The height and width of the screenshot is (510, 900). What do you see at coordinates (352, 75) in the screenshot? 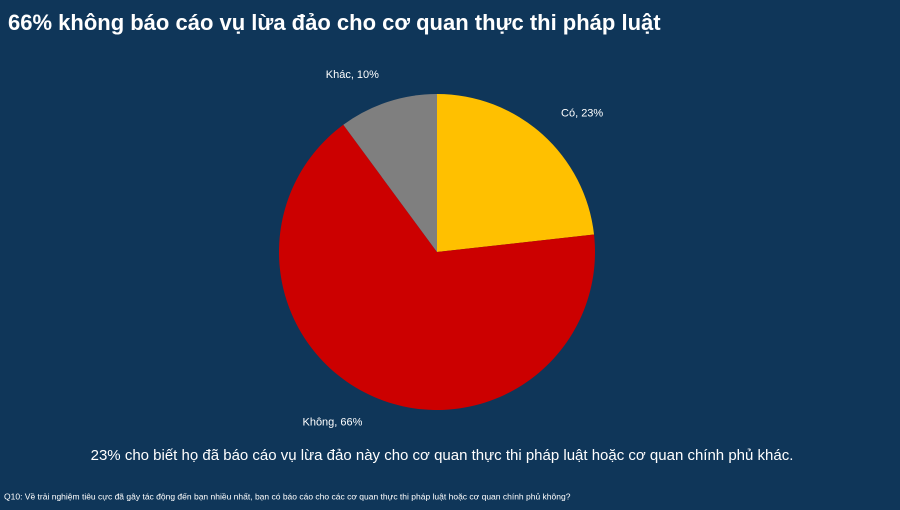
I see `data-label: Khác, 10%` at bounding box center [352, 75].